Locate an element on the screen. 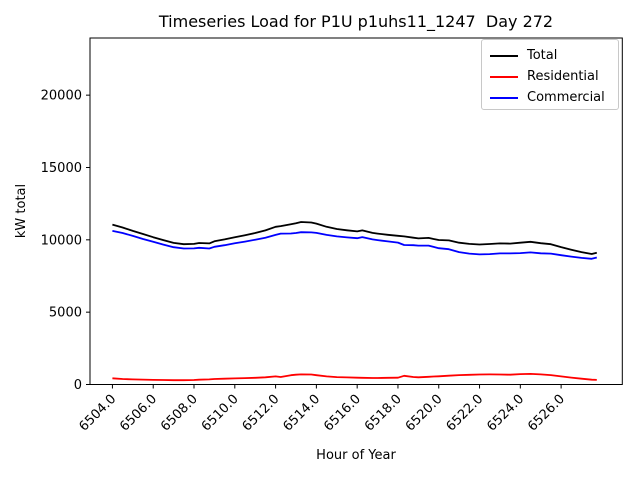 The image size is (640, 480). legend-label: Commercial is located at coordinates (566, 97).